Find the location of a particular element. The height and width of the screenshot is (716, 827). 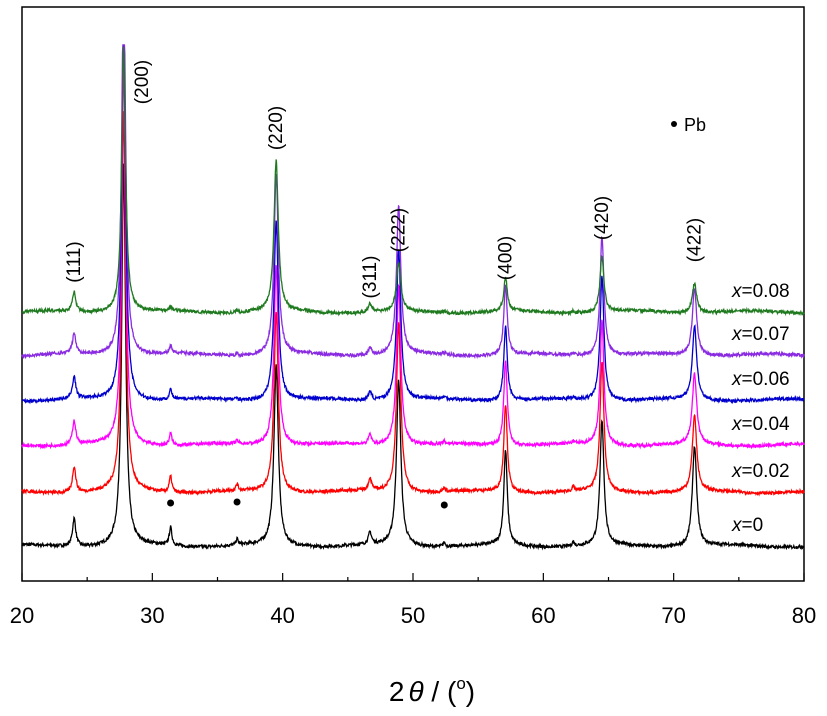

series-label-0: x=0 is located at coordinates (747, 525).